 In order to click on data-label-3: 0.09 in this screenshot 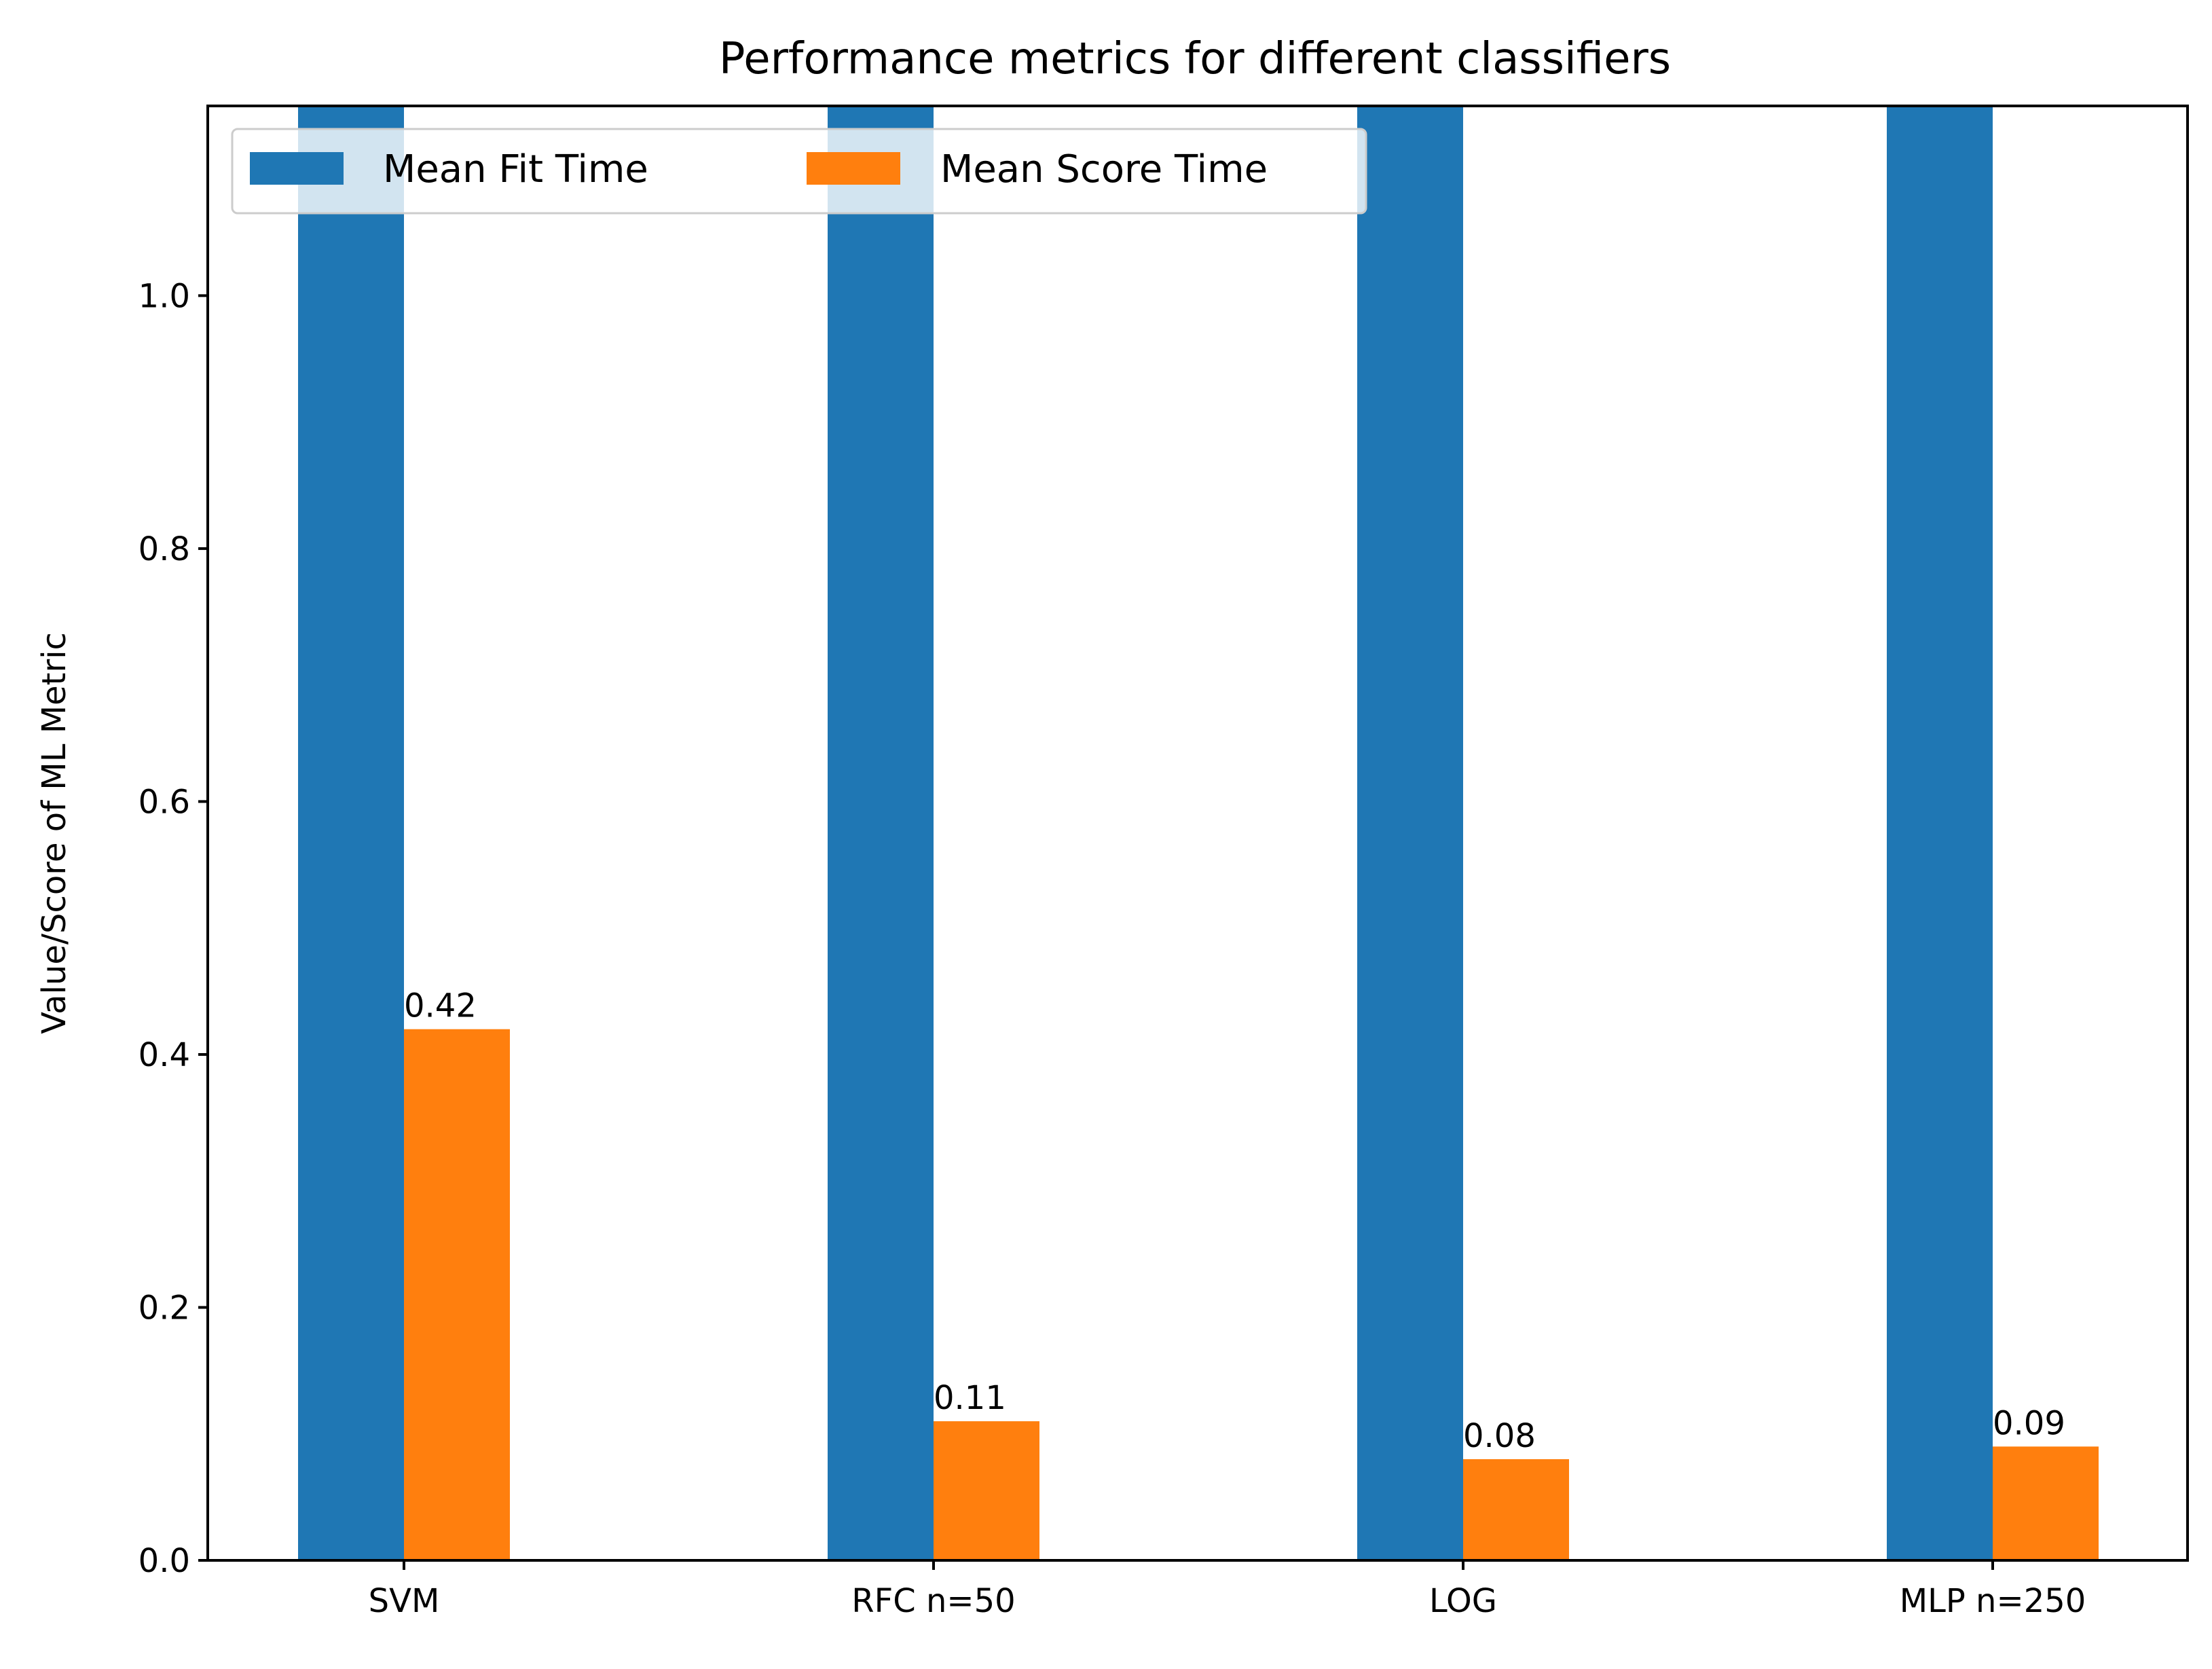, I will do `click(2029, 1423)`.